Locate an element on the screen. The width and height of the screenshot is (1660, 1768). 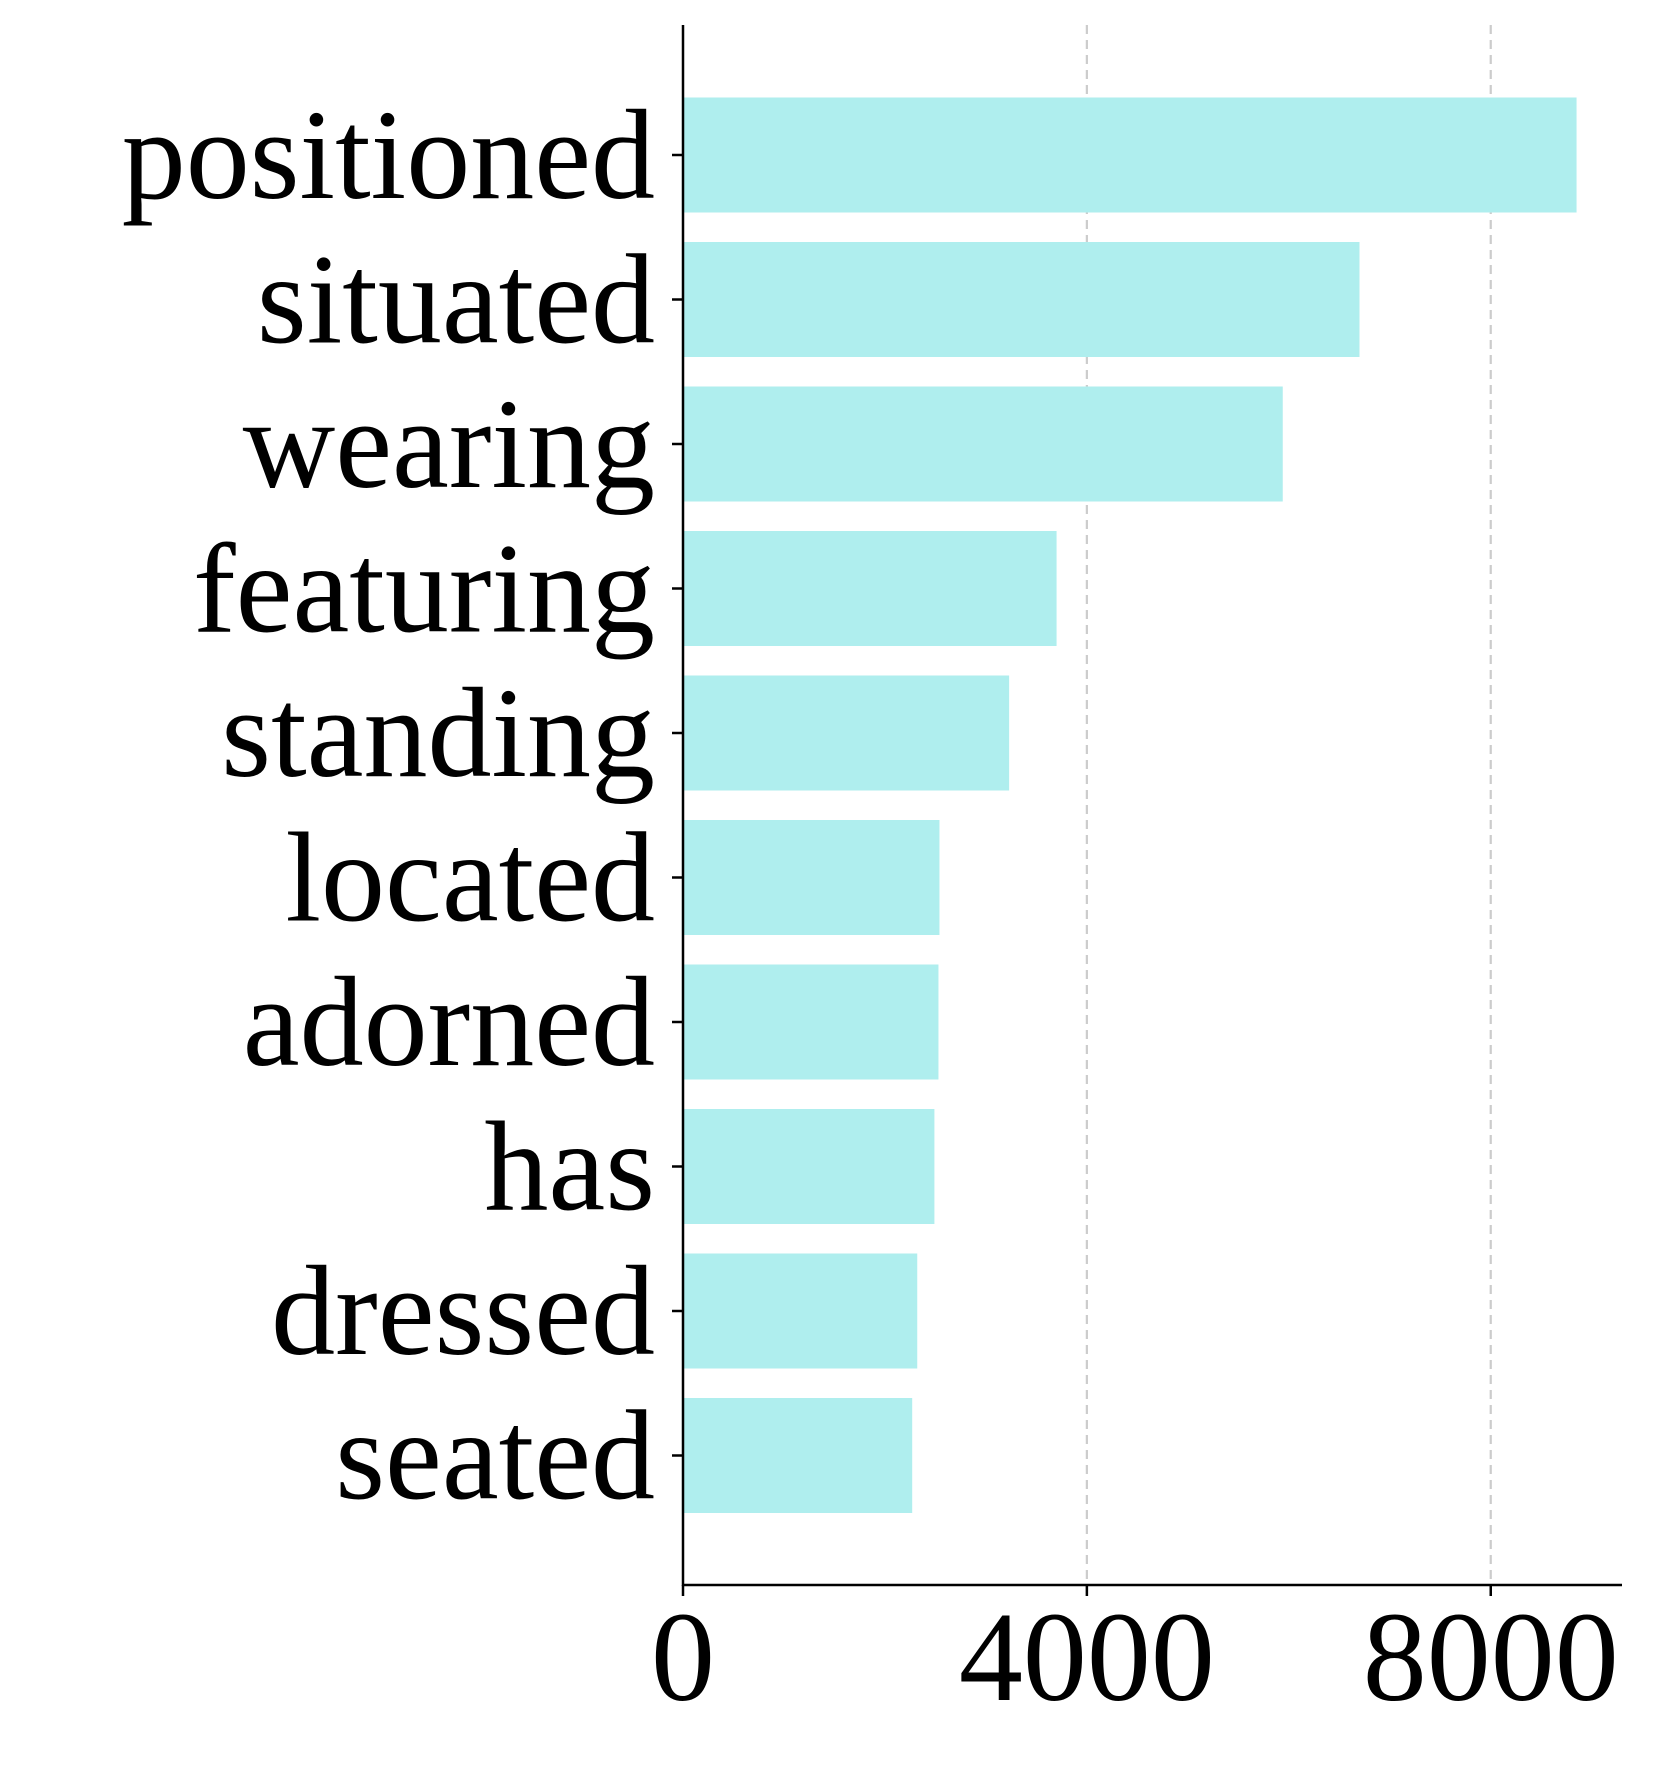
y-tick-label-featuring: featuring is located at coordinates (424, 589).